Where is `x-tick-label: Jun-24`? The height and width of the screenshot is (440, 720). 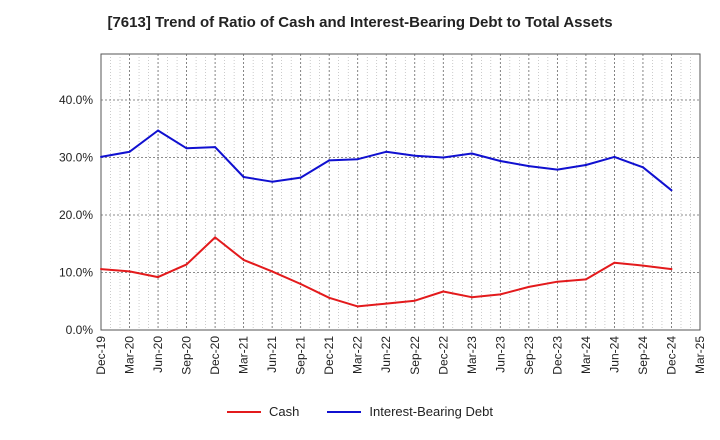 x-tick-label: Jun-24 is located at coordinates (614, 354).